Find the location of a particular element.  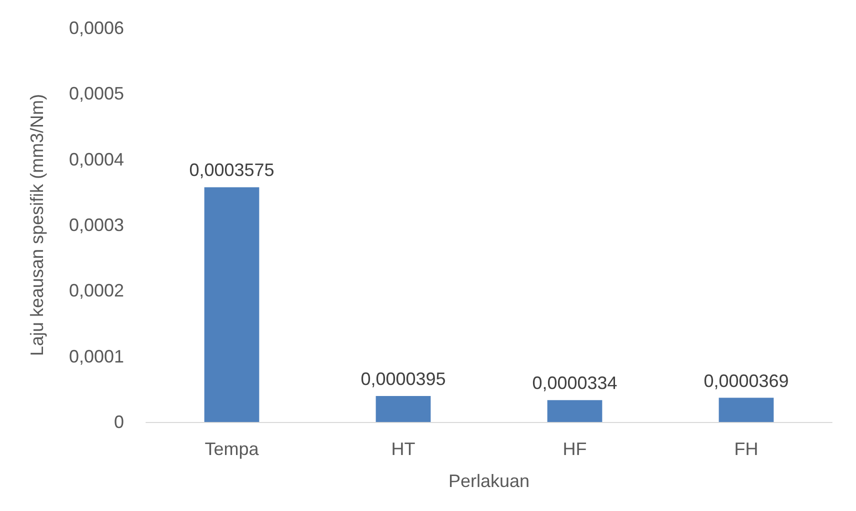

y-tick-label: 0,0001 is located at coordinates (96, 356).